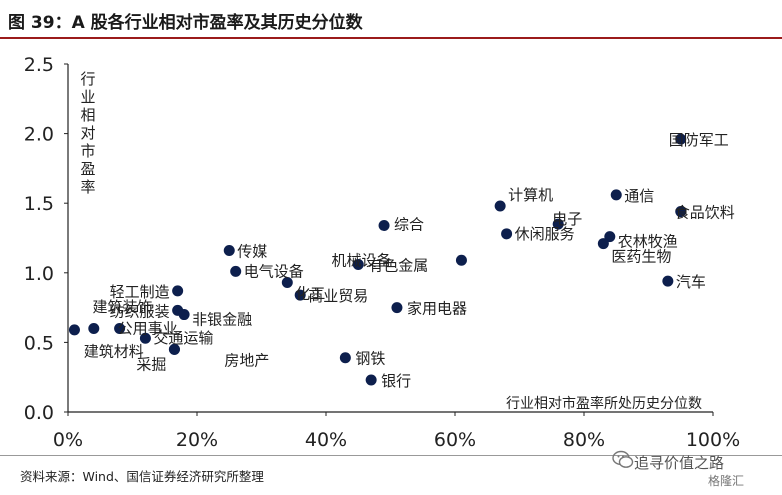 Image resolution: width=782 pixels, height=495 pixels. What do you see at coordinates (222, 320) in the screenshot?
I see `data-point-label: 非银金融` at bounding box center [222, 320].